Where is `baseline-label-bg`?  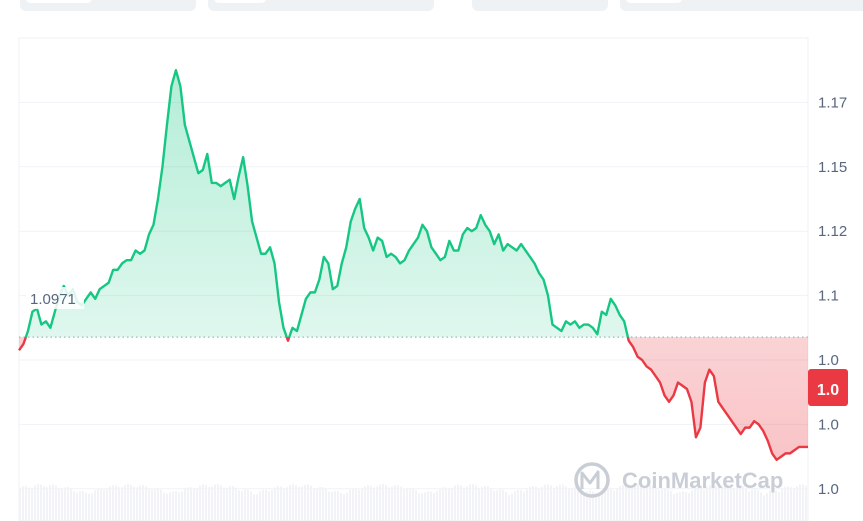 baseline-label-bg is located at coordinates (55, 298).